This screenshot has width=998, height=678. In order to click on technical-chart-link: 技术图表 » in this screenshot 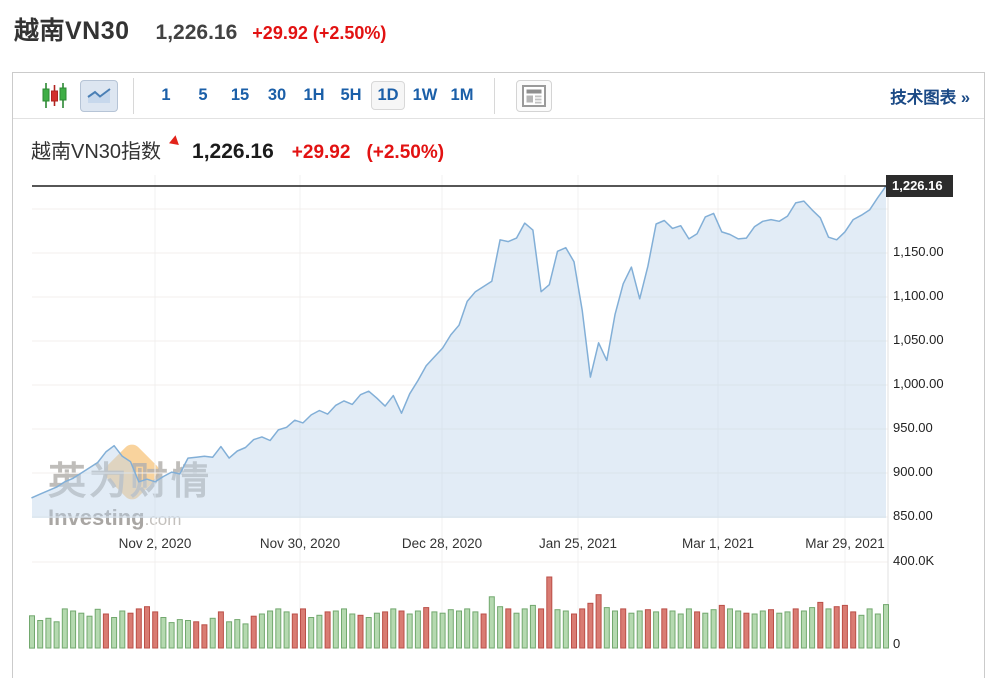, I will do `click(930, 97)`.